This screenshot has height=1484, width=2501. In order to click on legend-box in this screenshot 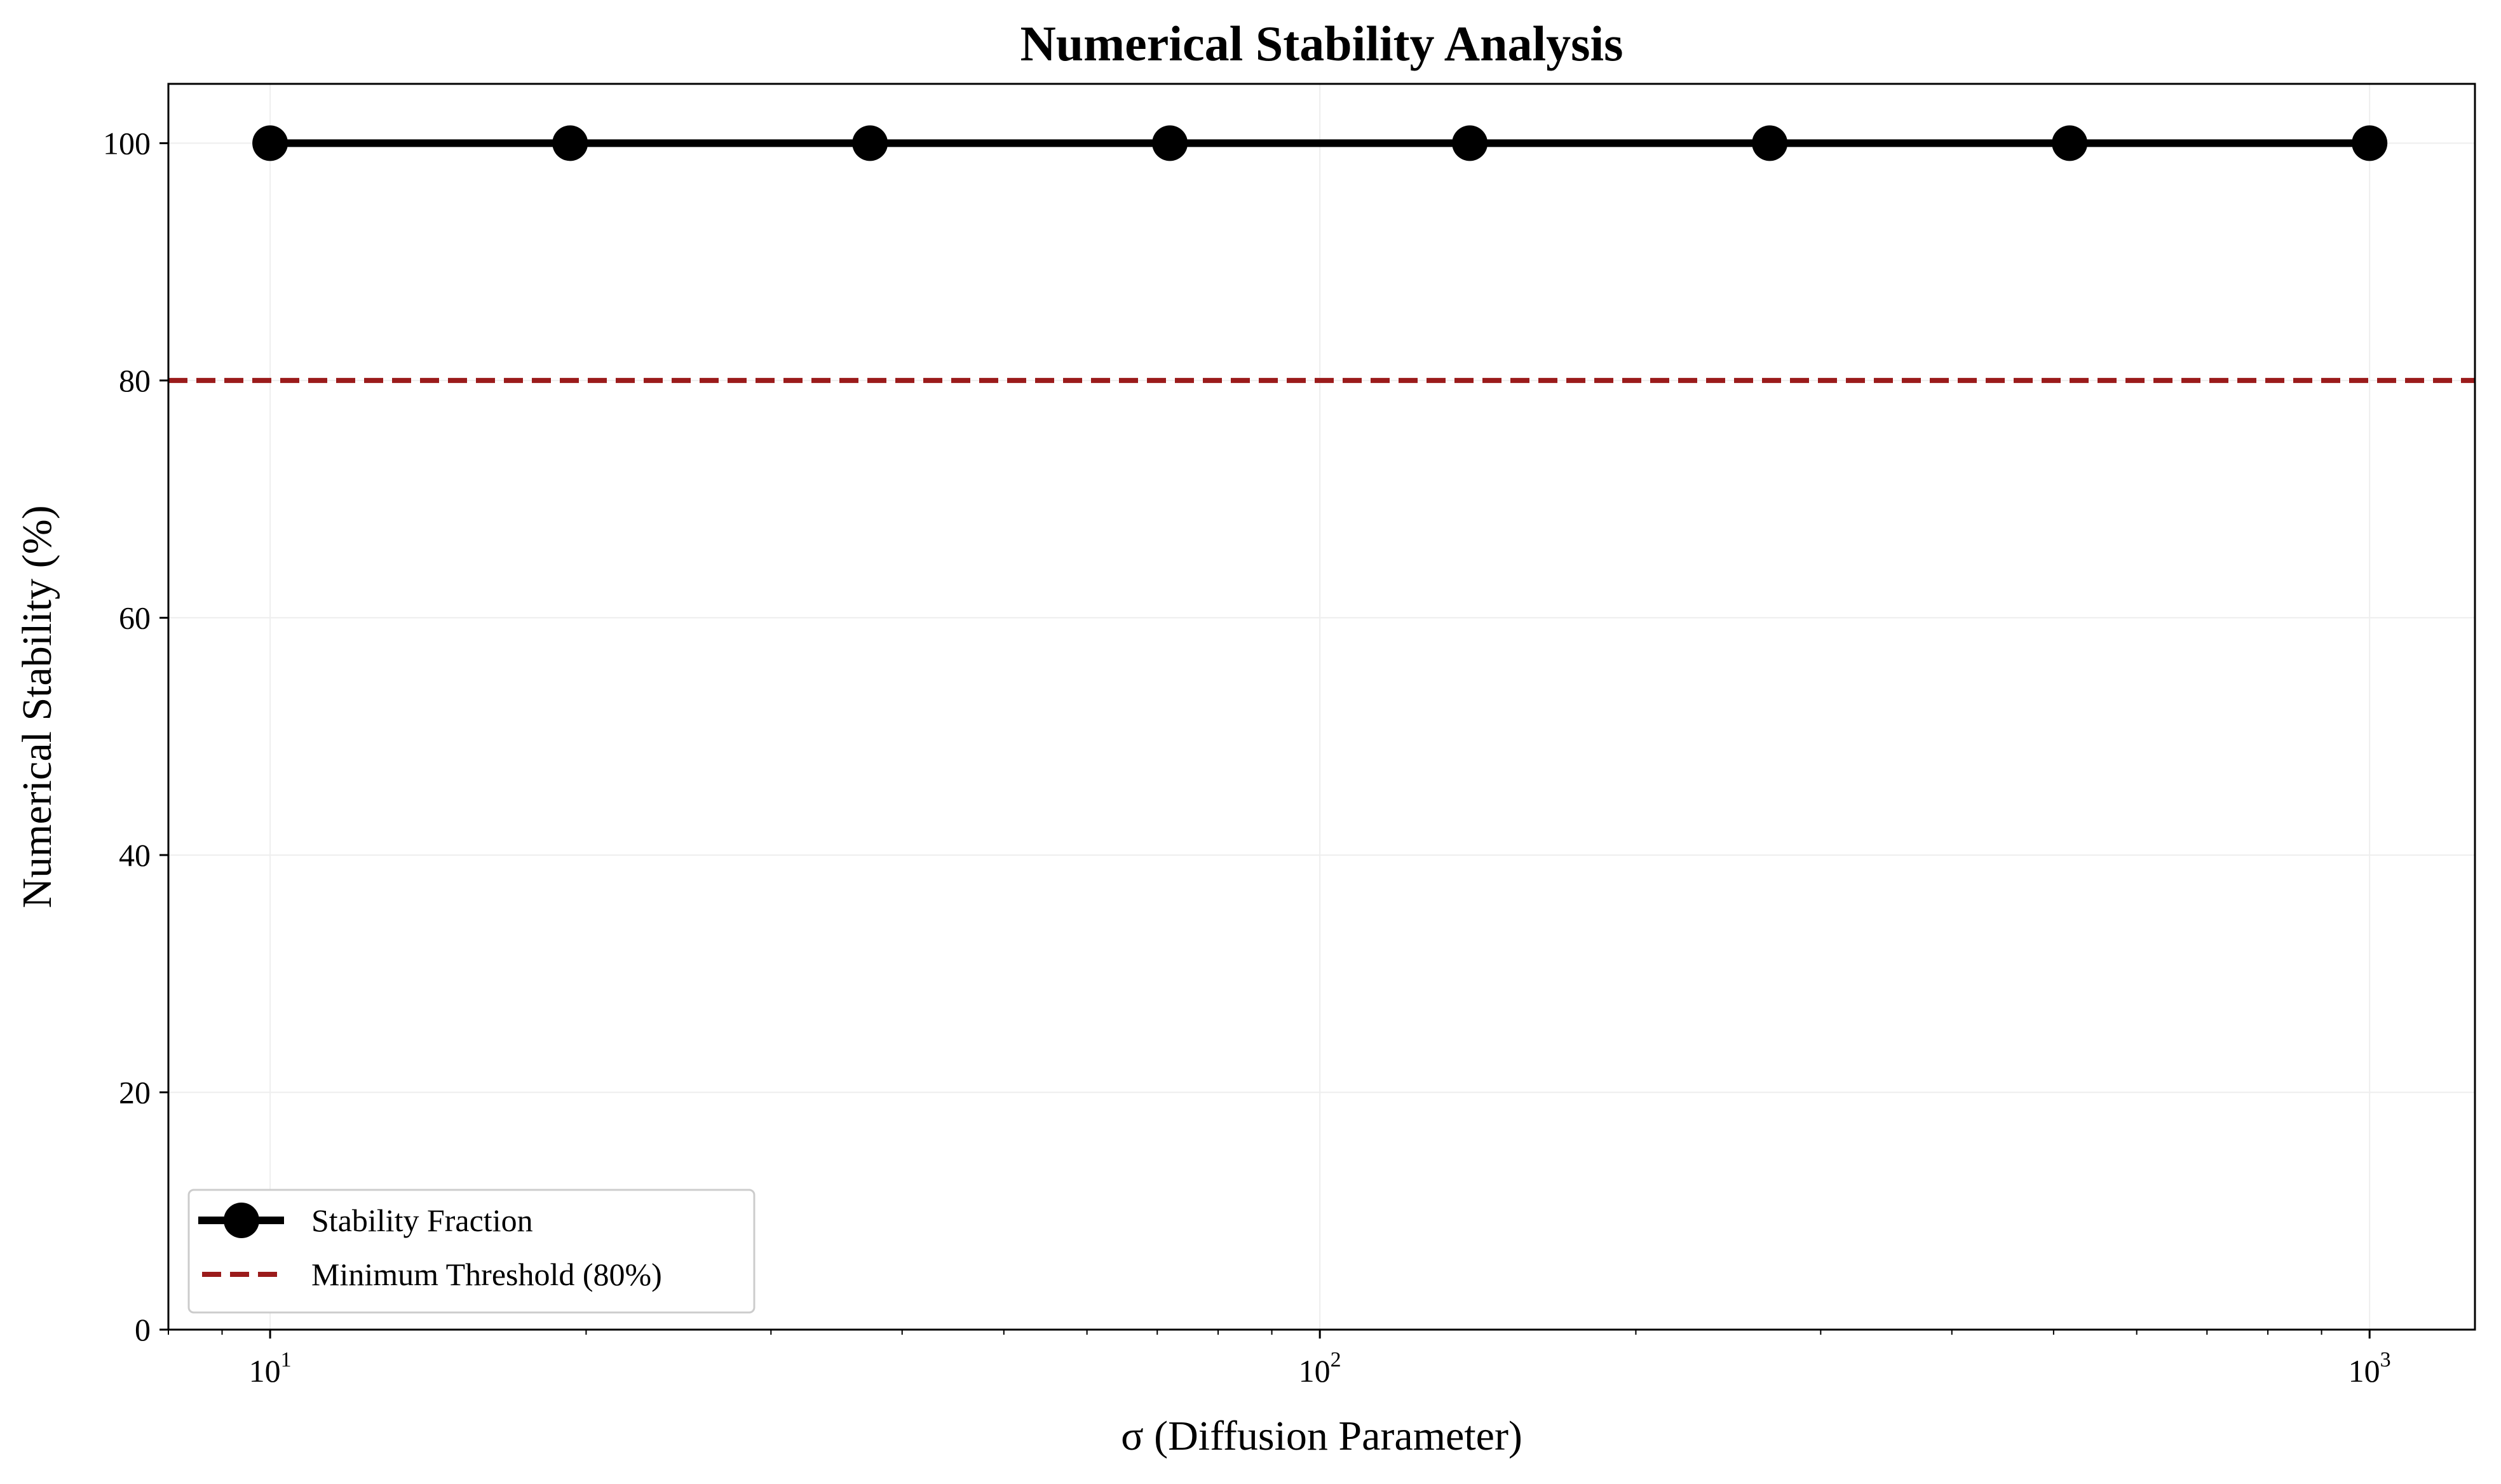, I will do `click(471, 1251)`.